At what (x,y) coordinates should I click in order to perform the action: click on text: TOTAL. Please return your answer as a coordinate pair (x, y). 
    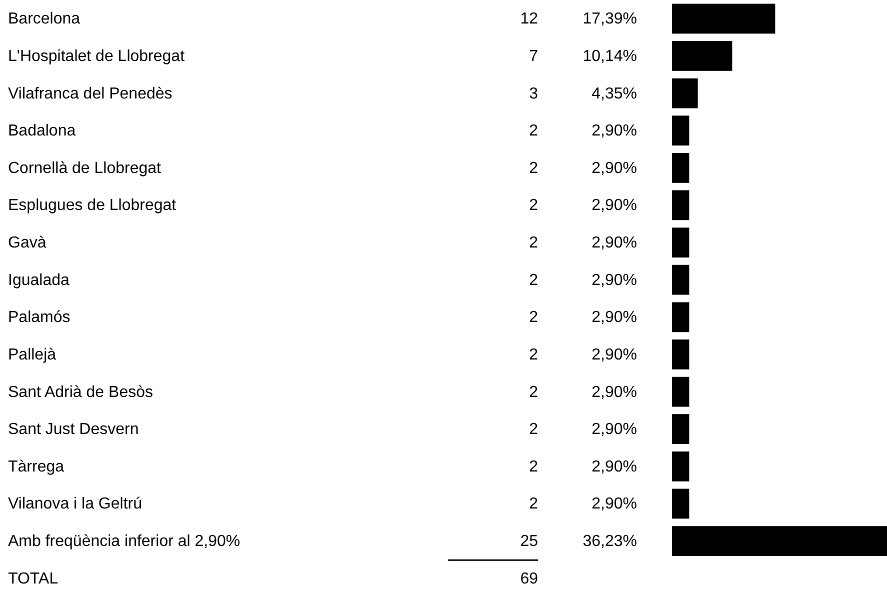
    Looking at the image, I should click on (33, 579).